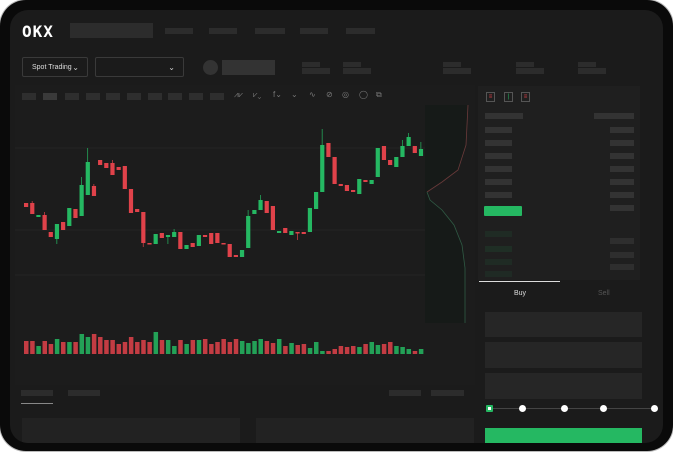 The height and width of the screenshot is (453, 673). Describe the element at coordinates (520, 293) in the screenshot. I see `tab-buy: Buy` at that location.